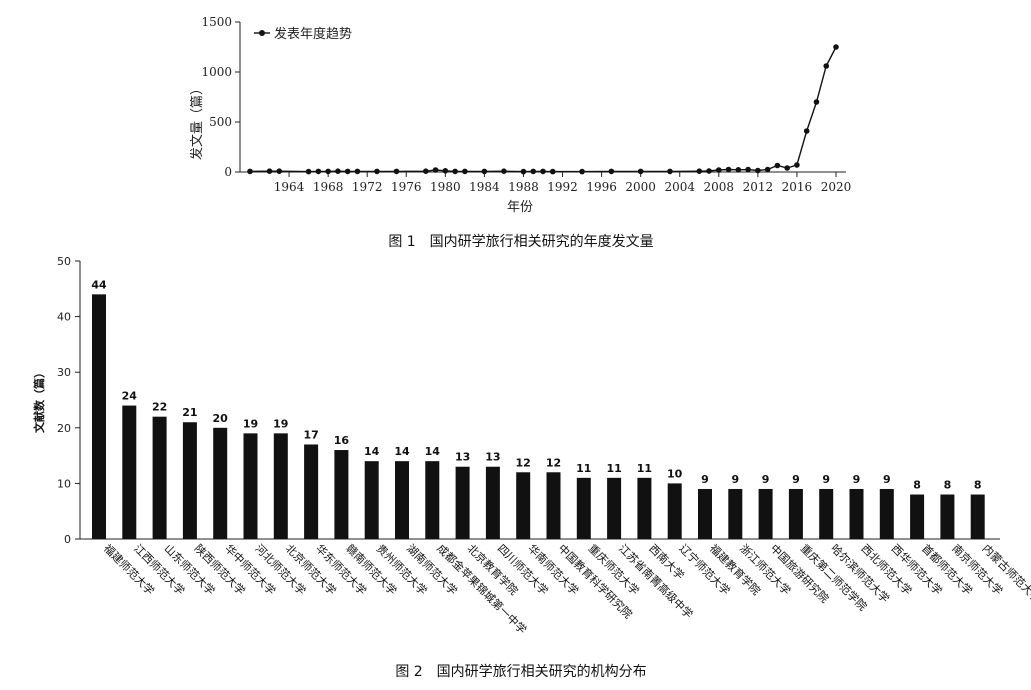 This screenshot has width=1031, height=690. I want to click on x-tick-label: 1992, so click(562, 187).